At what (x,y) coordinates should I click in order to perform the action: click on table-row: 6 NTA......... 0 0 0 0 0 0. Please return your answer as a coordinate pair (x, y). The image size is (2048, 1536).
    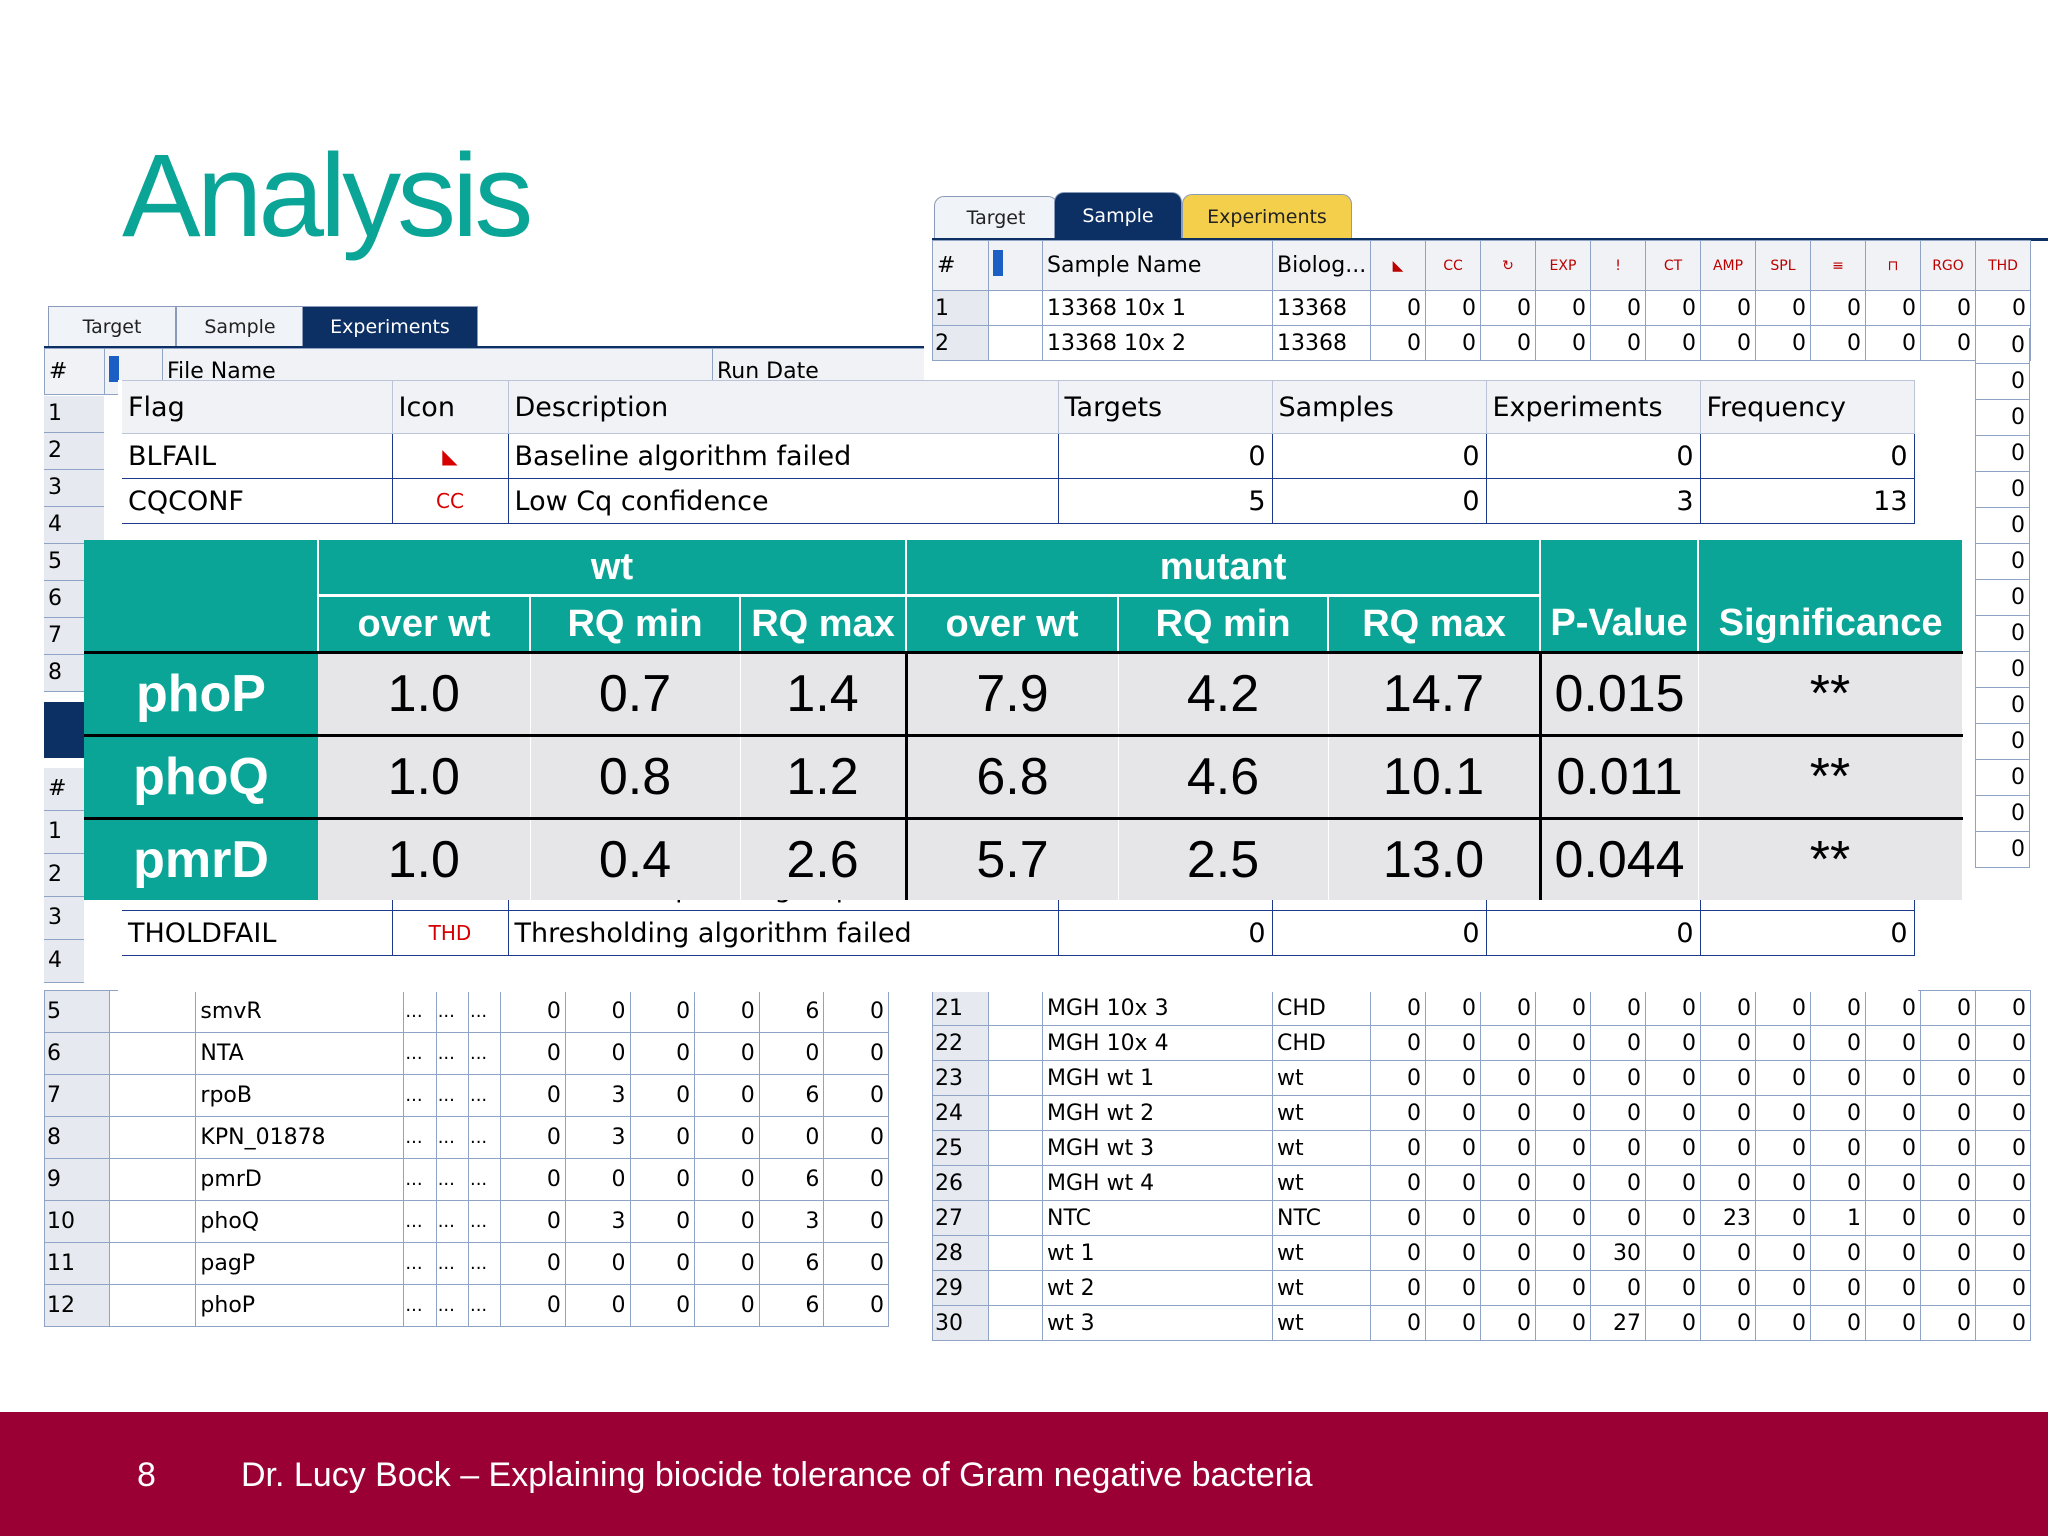
    Looking at the image, I should click on (466, 1053).